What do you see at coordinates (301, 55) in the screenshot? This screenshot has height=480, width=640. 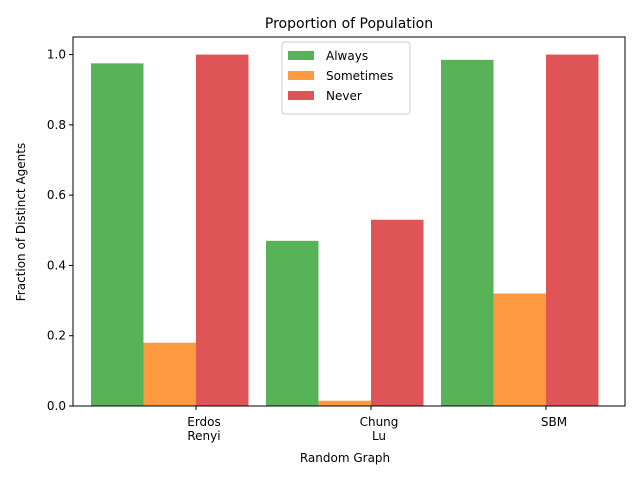 I see `legend-swatch-always` at bounding box center [301, 55].